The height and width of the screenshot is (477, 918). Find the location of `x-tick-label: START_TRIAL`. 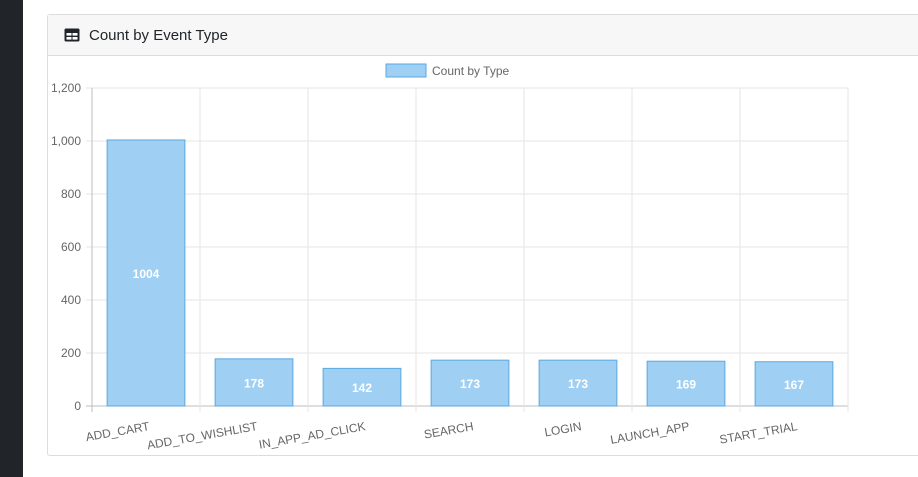

x-tick-label: START_TRIAL is located at coordinates (758, 433).